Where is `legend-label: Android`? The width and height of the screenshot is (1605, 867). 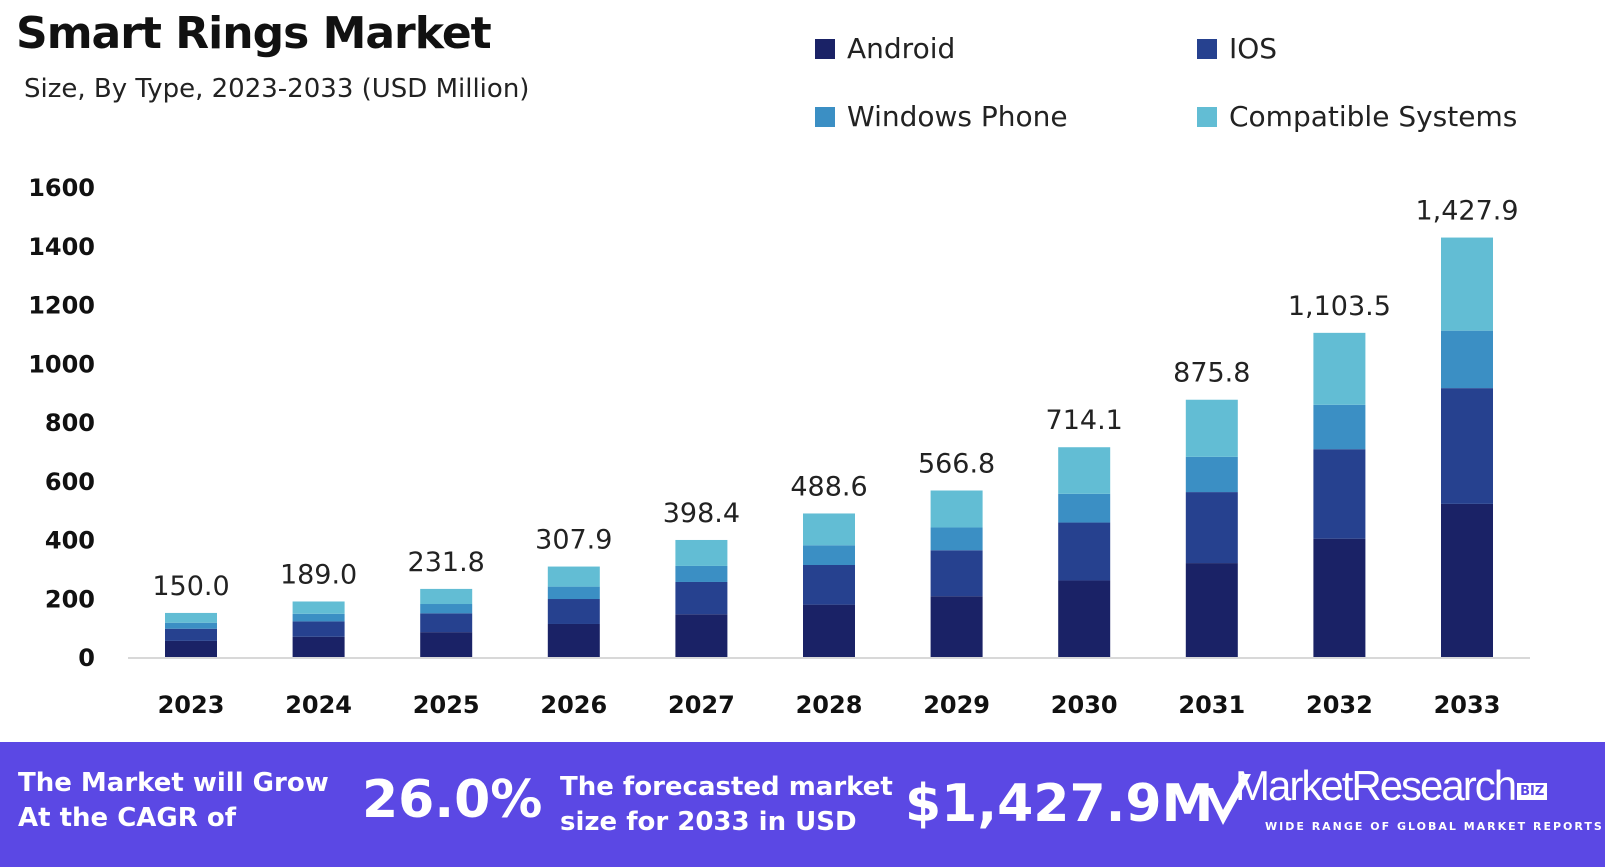 legend-label: Android is located at coordinates (901, 48).